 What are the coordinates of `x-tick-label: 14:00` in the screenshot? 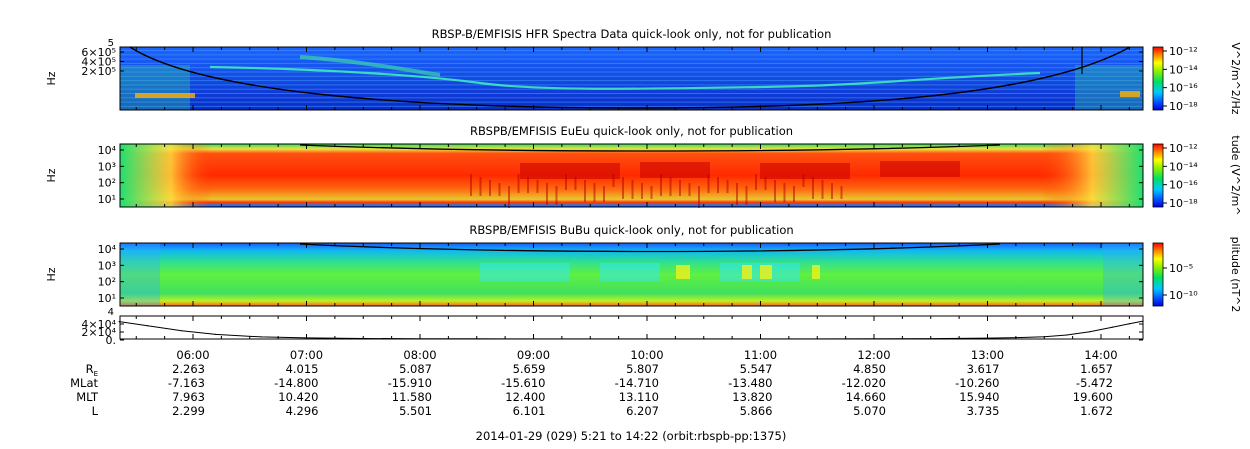 It's located at (1100, 355).